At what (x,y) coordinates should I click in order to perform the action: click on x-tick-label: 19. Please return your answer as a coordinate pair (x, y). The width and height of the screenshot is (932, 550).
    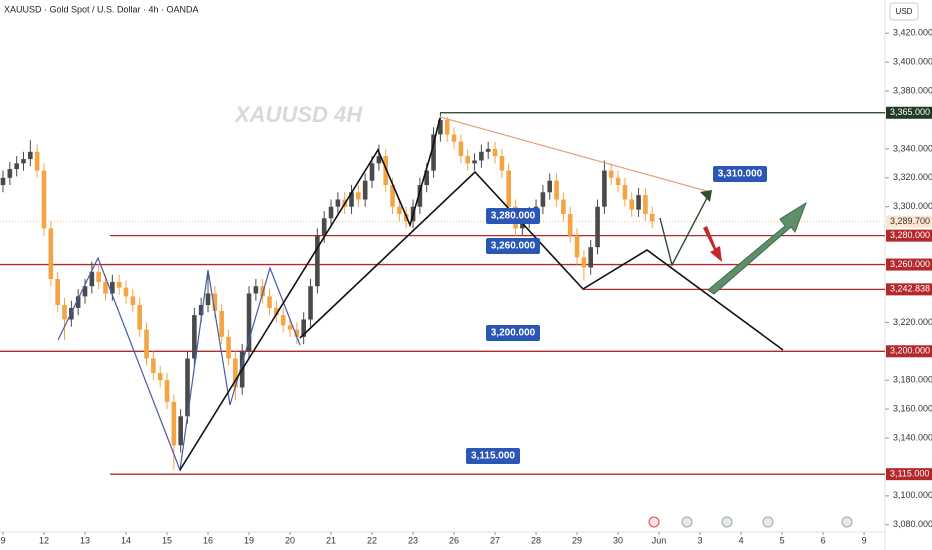
    Looking at the image, I should click on (249, 540).